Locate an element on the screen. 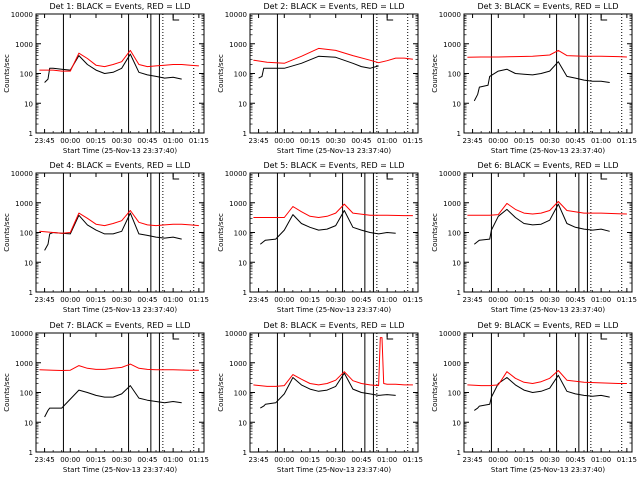 Image resolution: width=640 pixels, height=480 pixels. panel-title: Det 2: BLACK = Events, RED = LLD is located at coordinates (334, 6).